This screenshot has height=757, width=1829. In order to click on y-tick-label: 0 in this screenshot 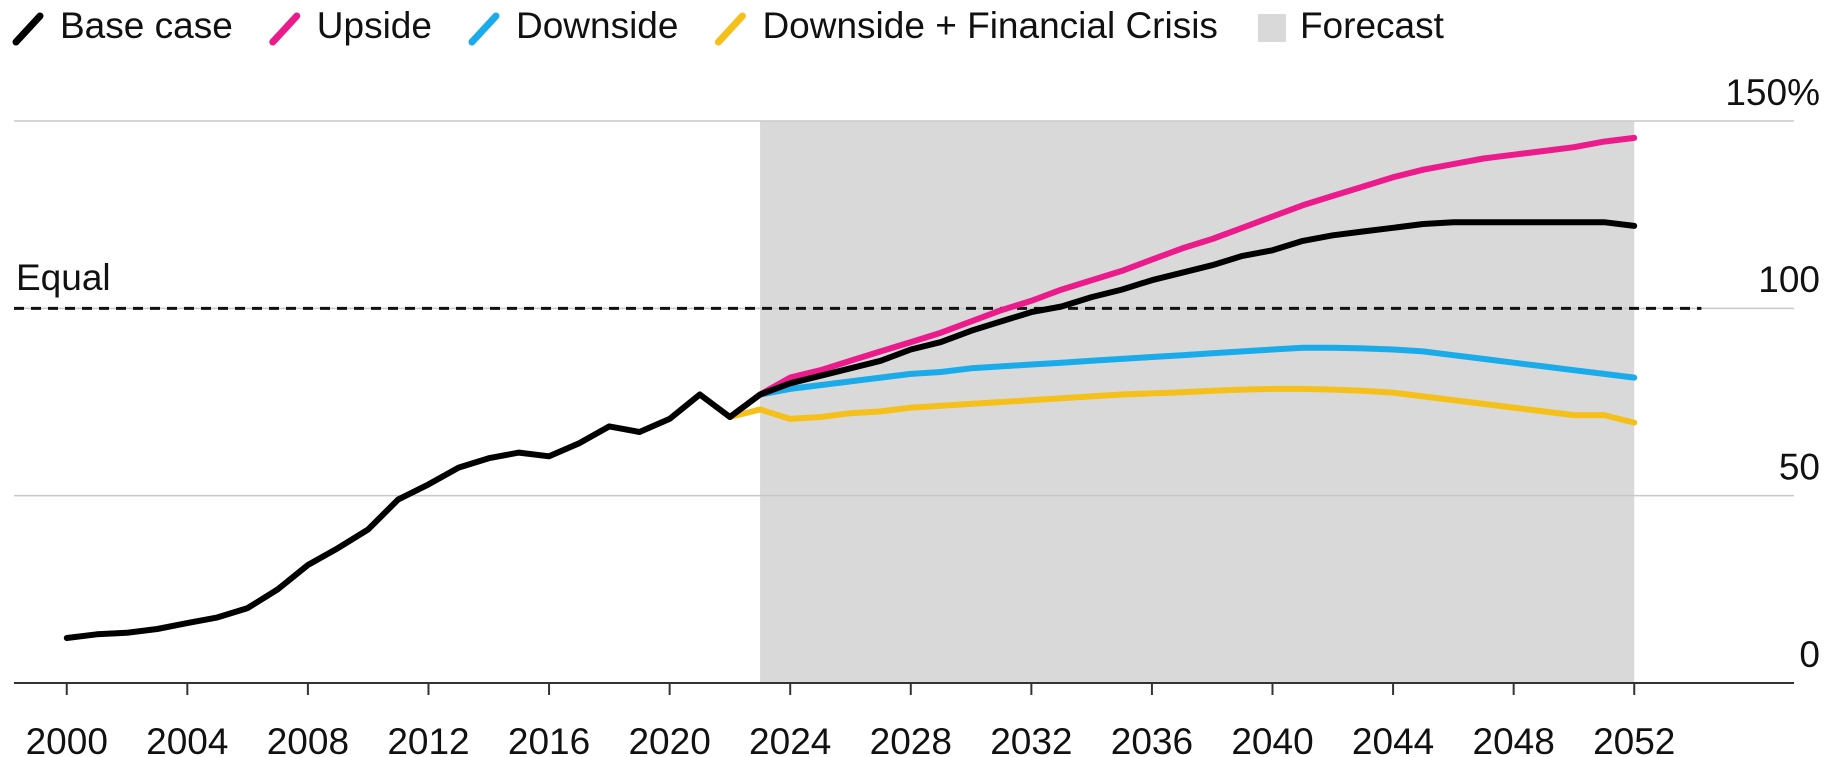, I will do `click(1809, 654)`.